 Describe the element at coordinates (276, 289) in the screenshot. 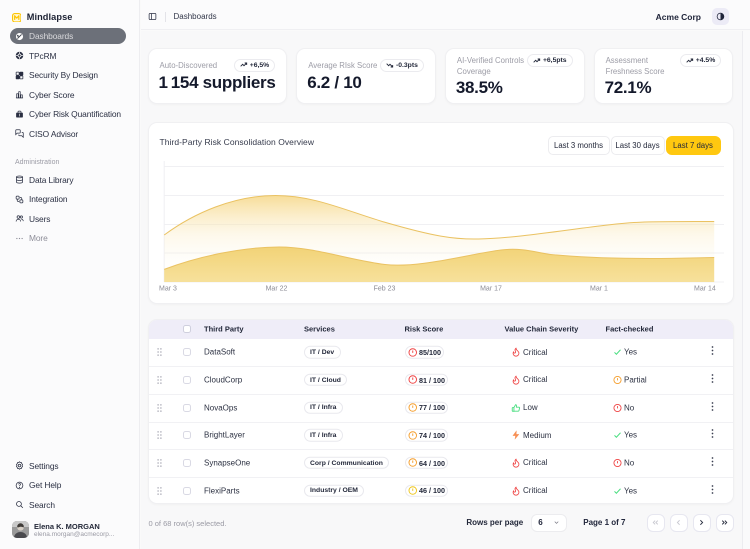

I see `svg-text: Mar 22` at that location.